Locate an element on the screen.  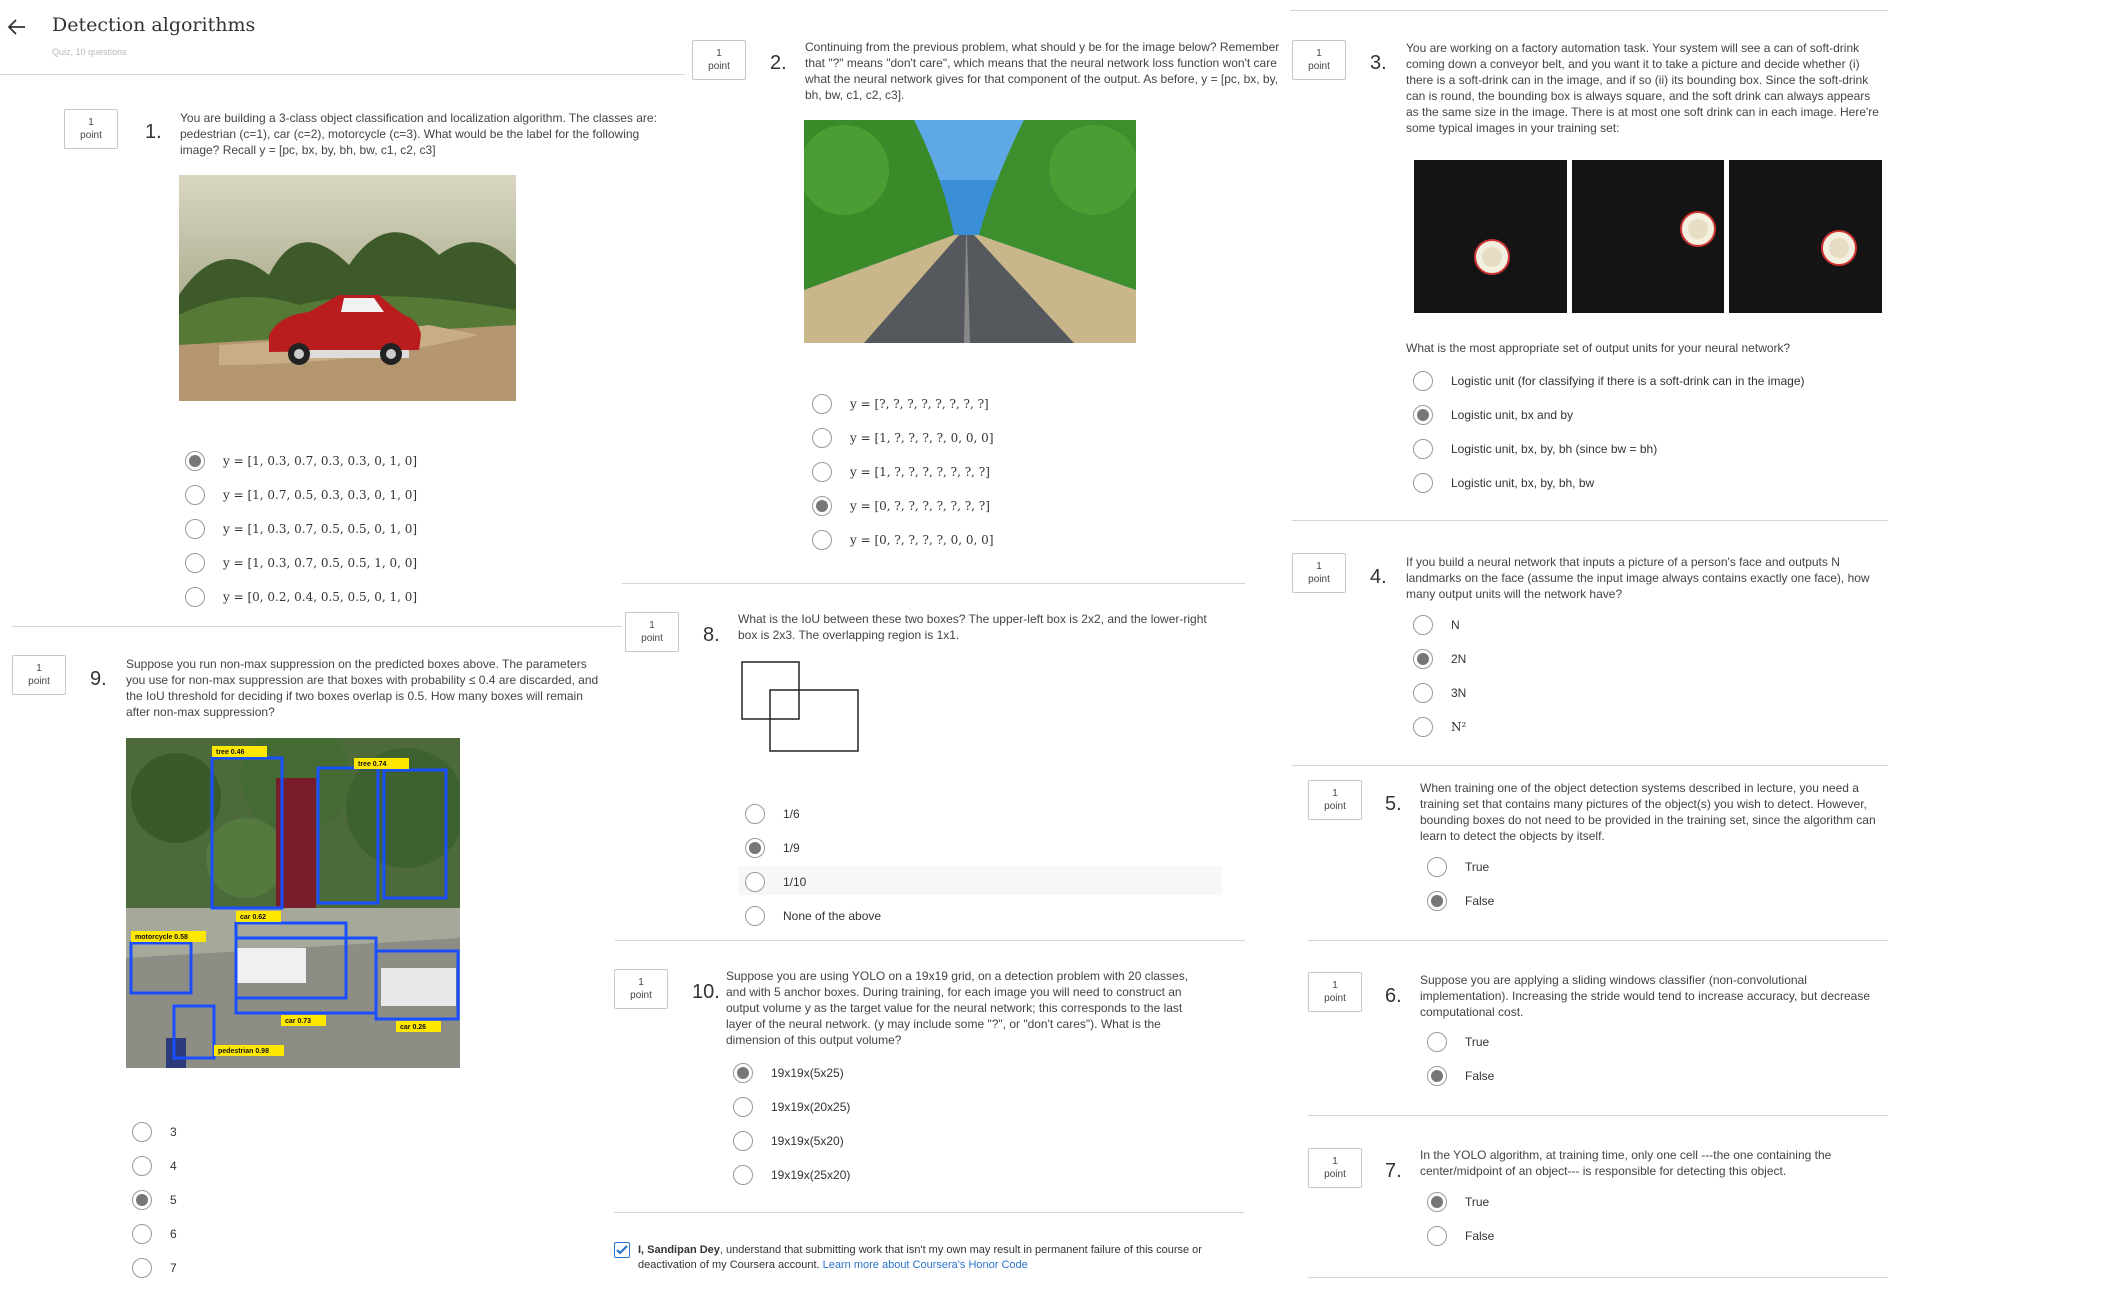
q9-option-4: 4 is located at coordinates (154, 1166).